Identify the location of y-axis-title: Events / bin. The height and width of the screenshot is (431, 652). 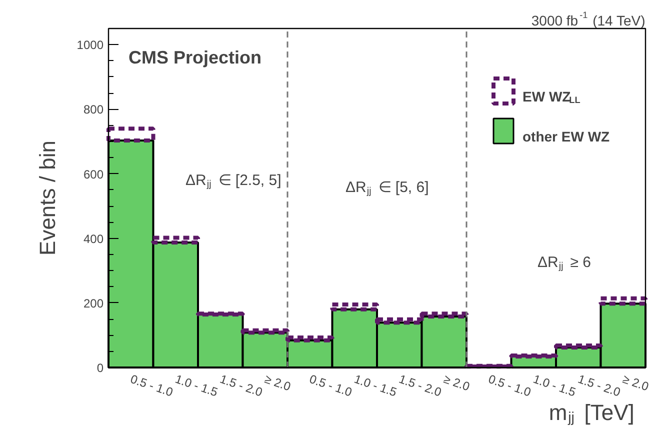
(47, 198).